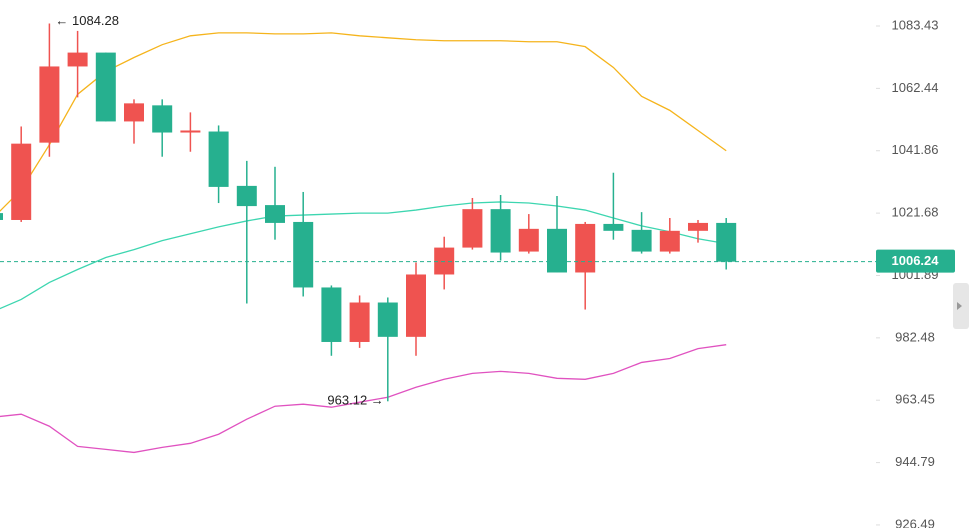 The image size is (969, 528). What do you see at coordinates (915, 149) in the screenshot?
I see `y-tick-label: 1041.86` at bounding box center [915, 149].